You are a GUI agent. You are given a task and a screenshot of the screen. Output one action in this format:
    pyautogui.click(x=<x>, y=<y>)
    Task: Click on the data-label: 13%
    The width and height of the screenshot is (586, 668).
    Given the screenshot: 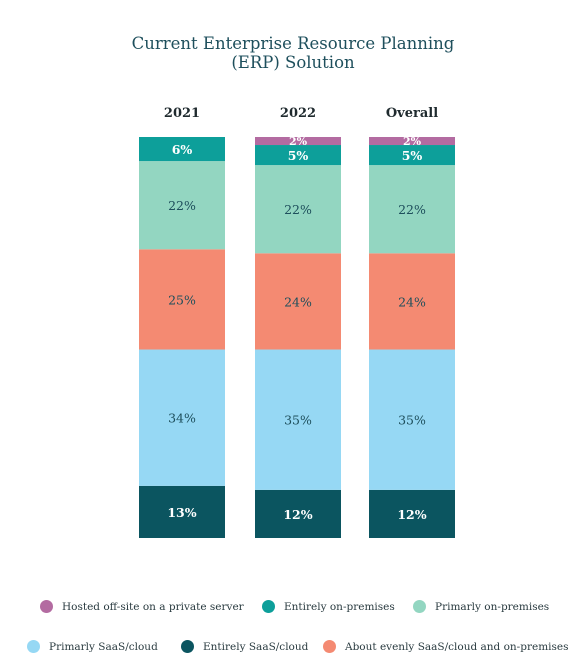 What is the action you would take?
    pyautogui.click(x=181, y=512)
    